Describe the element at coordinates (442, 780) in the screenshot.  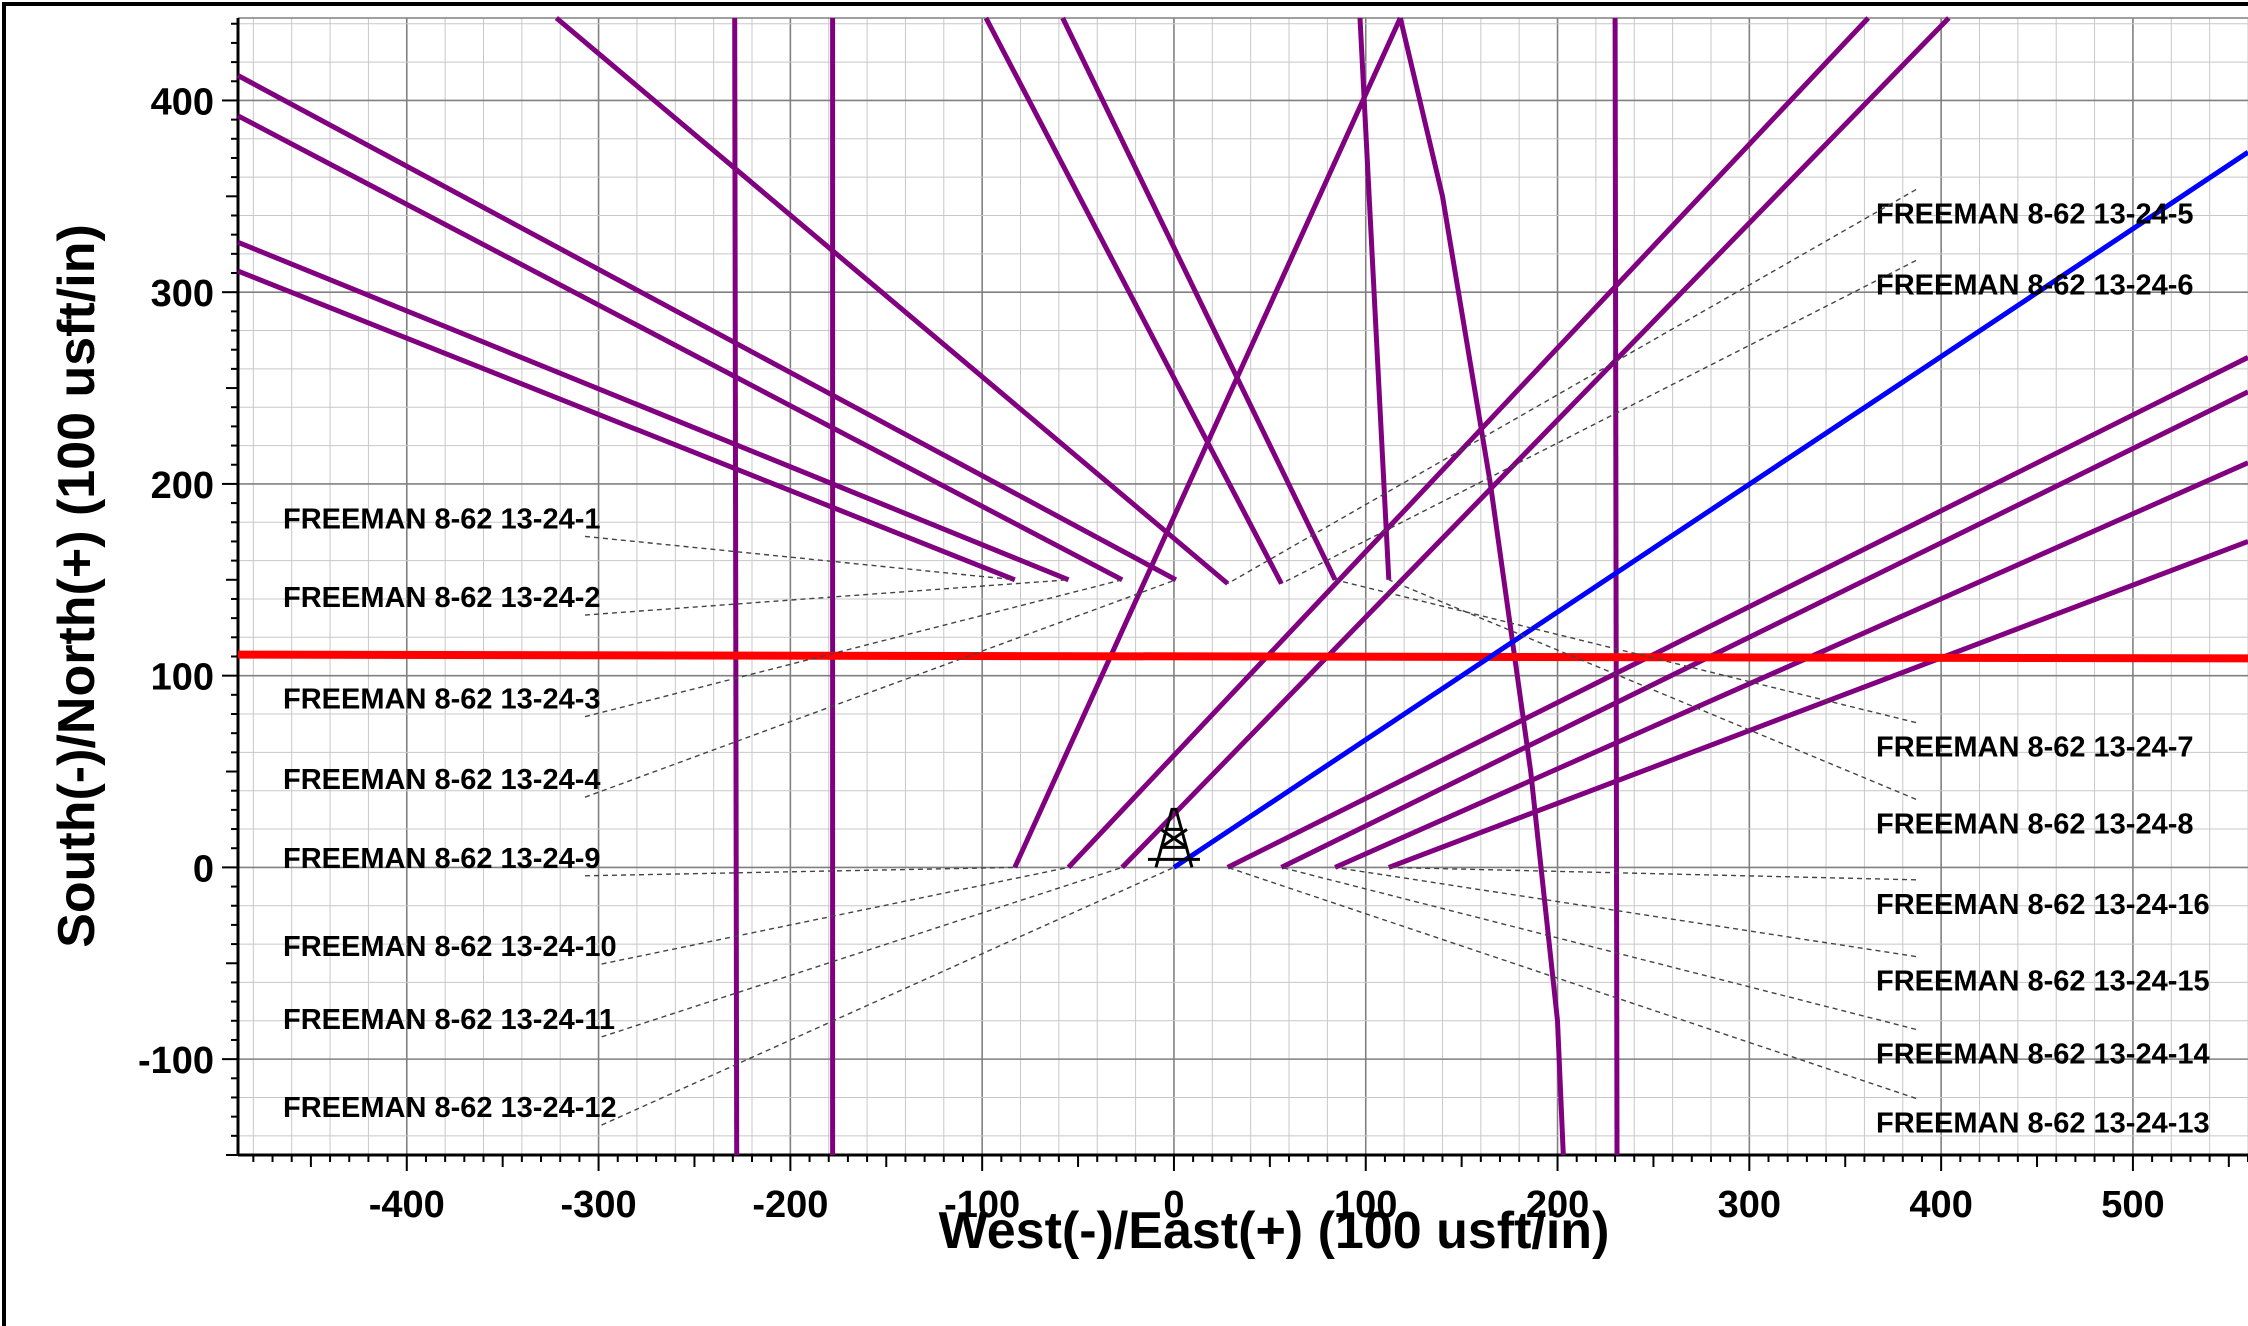
I see `well-label: FREEMAN 8-62 13-24-4` at that location.